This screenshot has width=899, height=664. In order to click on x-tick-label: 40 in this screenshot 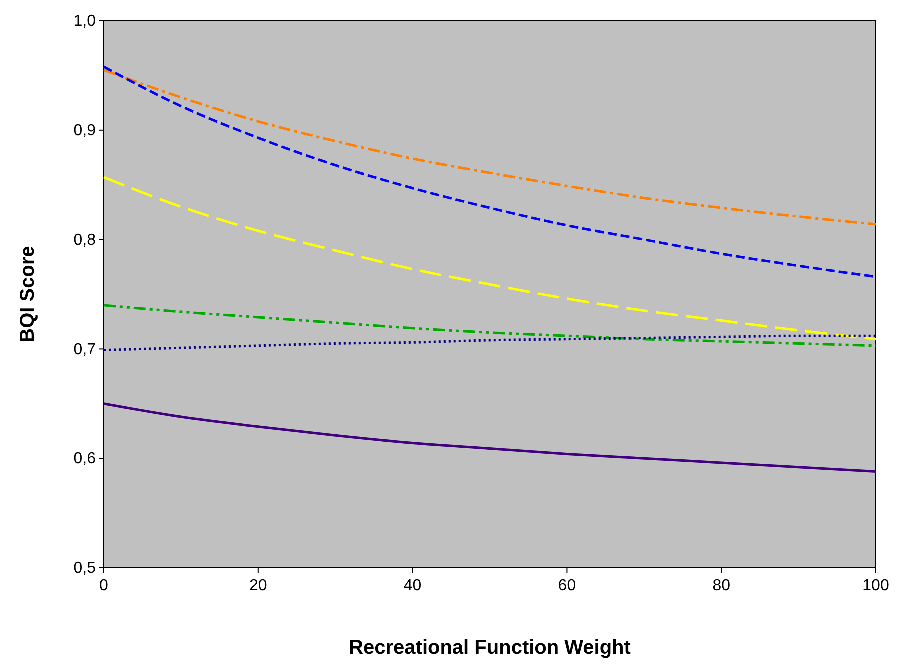, I will do `click(413, 585)`.